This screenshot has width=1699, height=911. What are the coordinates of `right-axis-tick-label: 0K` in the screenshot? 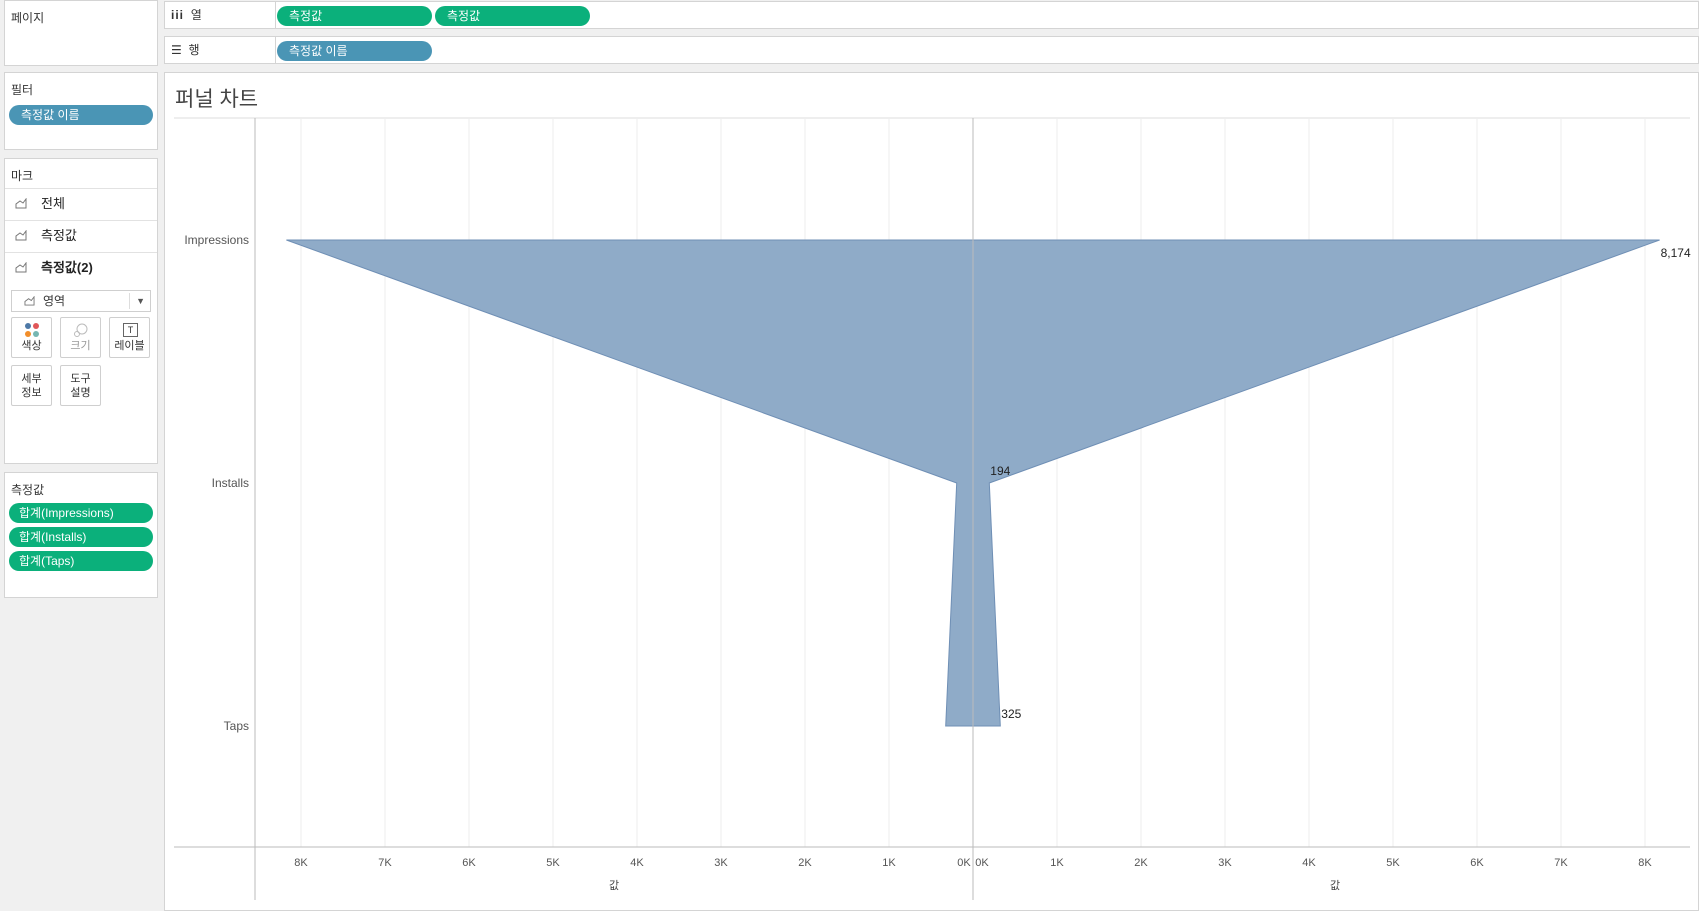 It's located at (982, 863).